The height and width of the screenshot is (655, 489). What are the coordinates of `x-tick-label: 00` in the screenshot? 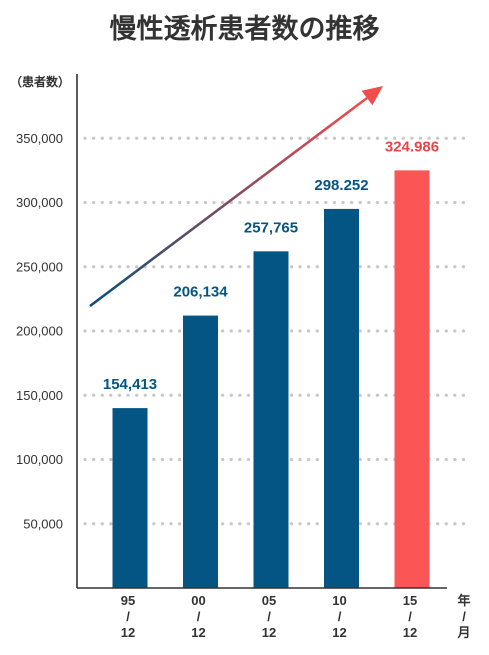 It's located at (198, 600).